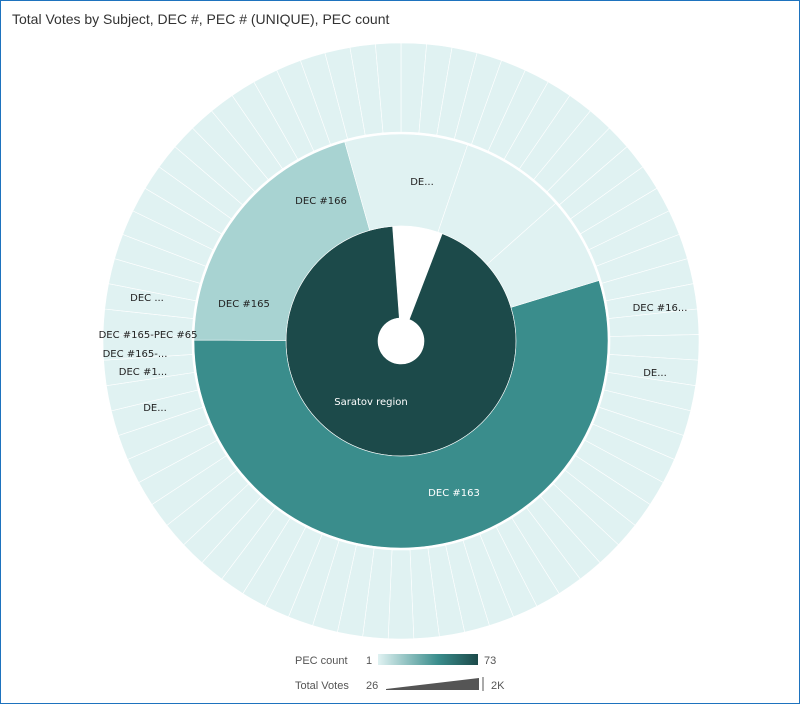 The height and width of the screenshot is (704, 800). I want to click on legend-size-max: 2K, so click(498, 686).